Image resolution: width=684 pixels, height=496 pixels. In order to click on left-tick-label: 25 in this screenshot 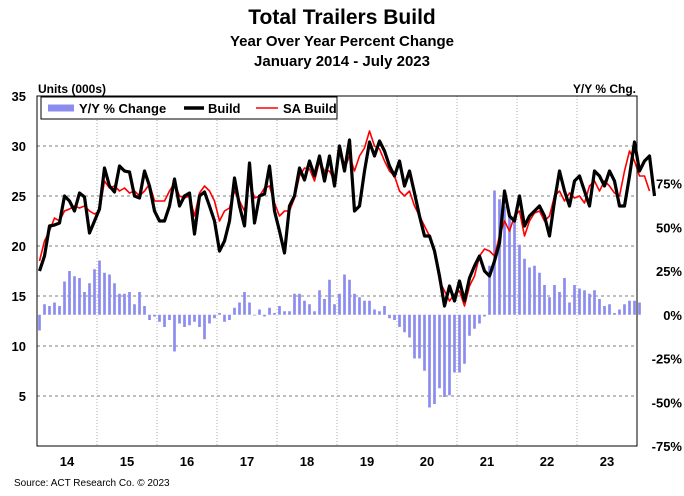, I will do `click(19, 196)`.